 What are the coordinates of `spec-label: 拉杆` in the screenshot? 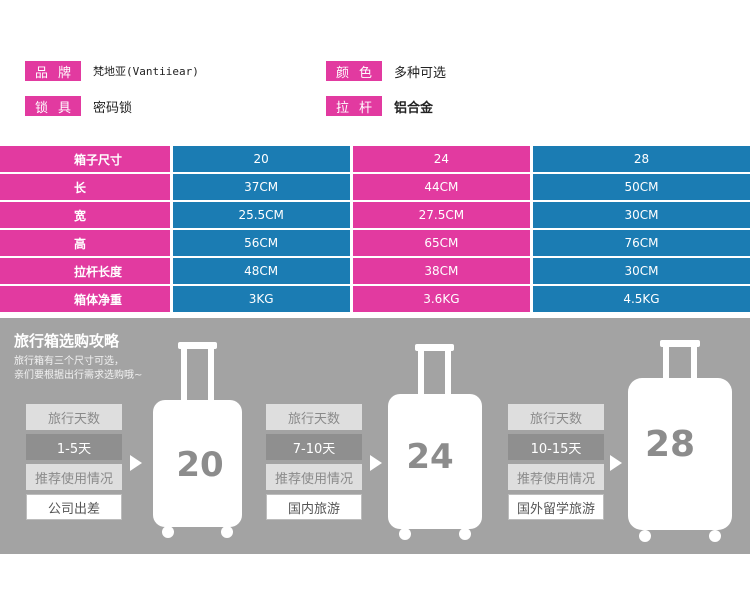 It's located at (354, 106).